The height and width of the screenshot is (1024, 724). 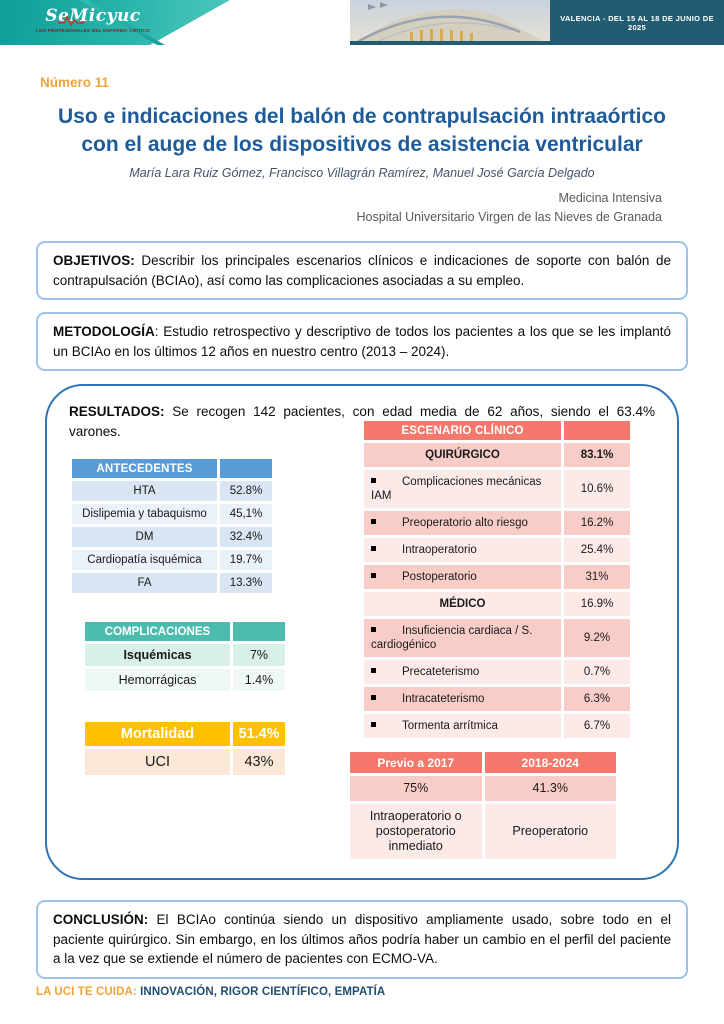 I want to click on table-row: Cardiopatía isquémica 19.7%, so click(x=172, y=560).